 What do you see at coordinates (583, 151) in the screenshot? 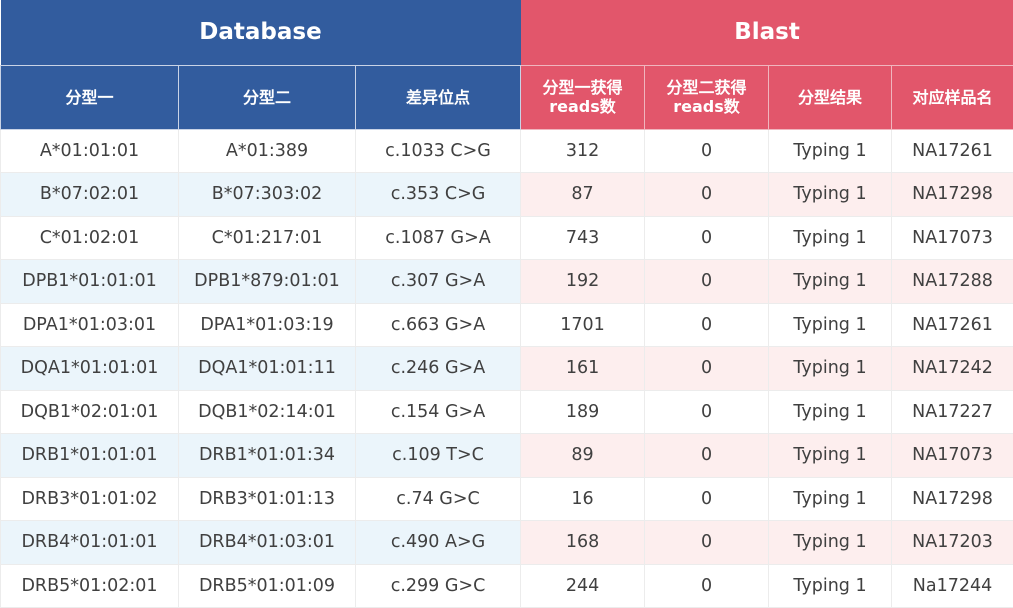
I see `table-cell: 312` at bounding box center [583, 151].